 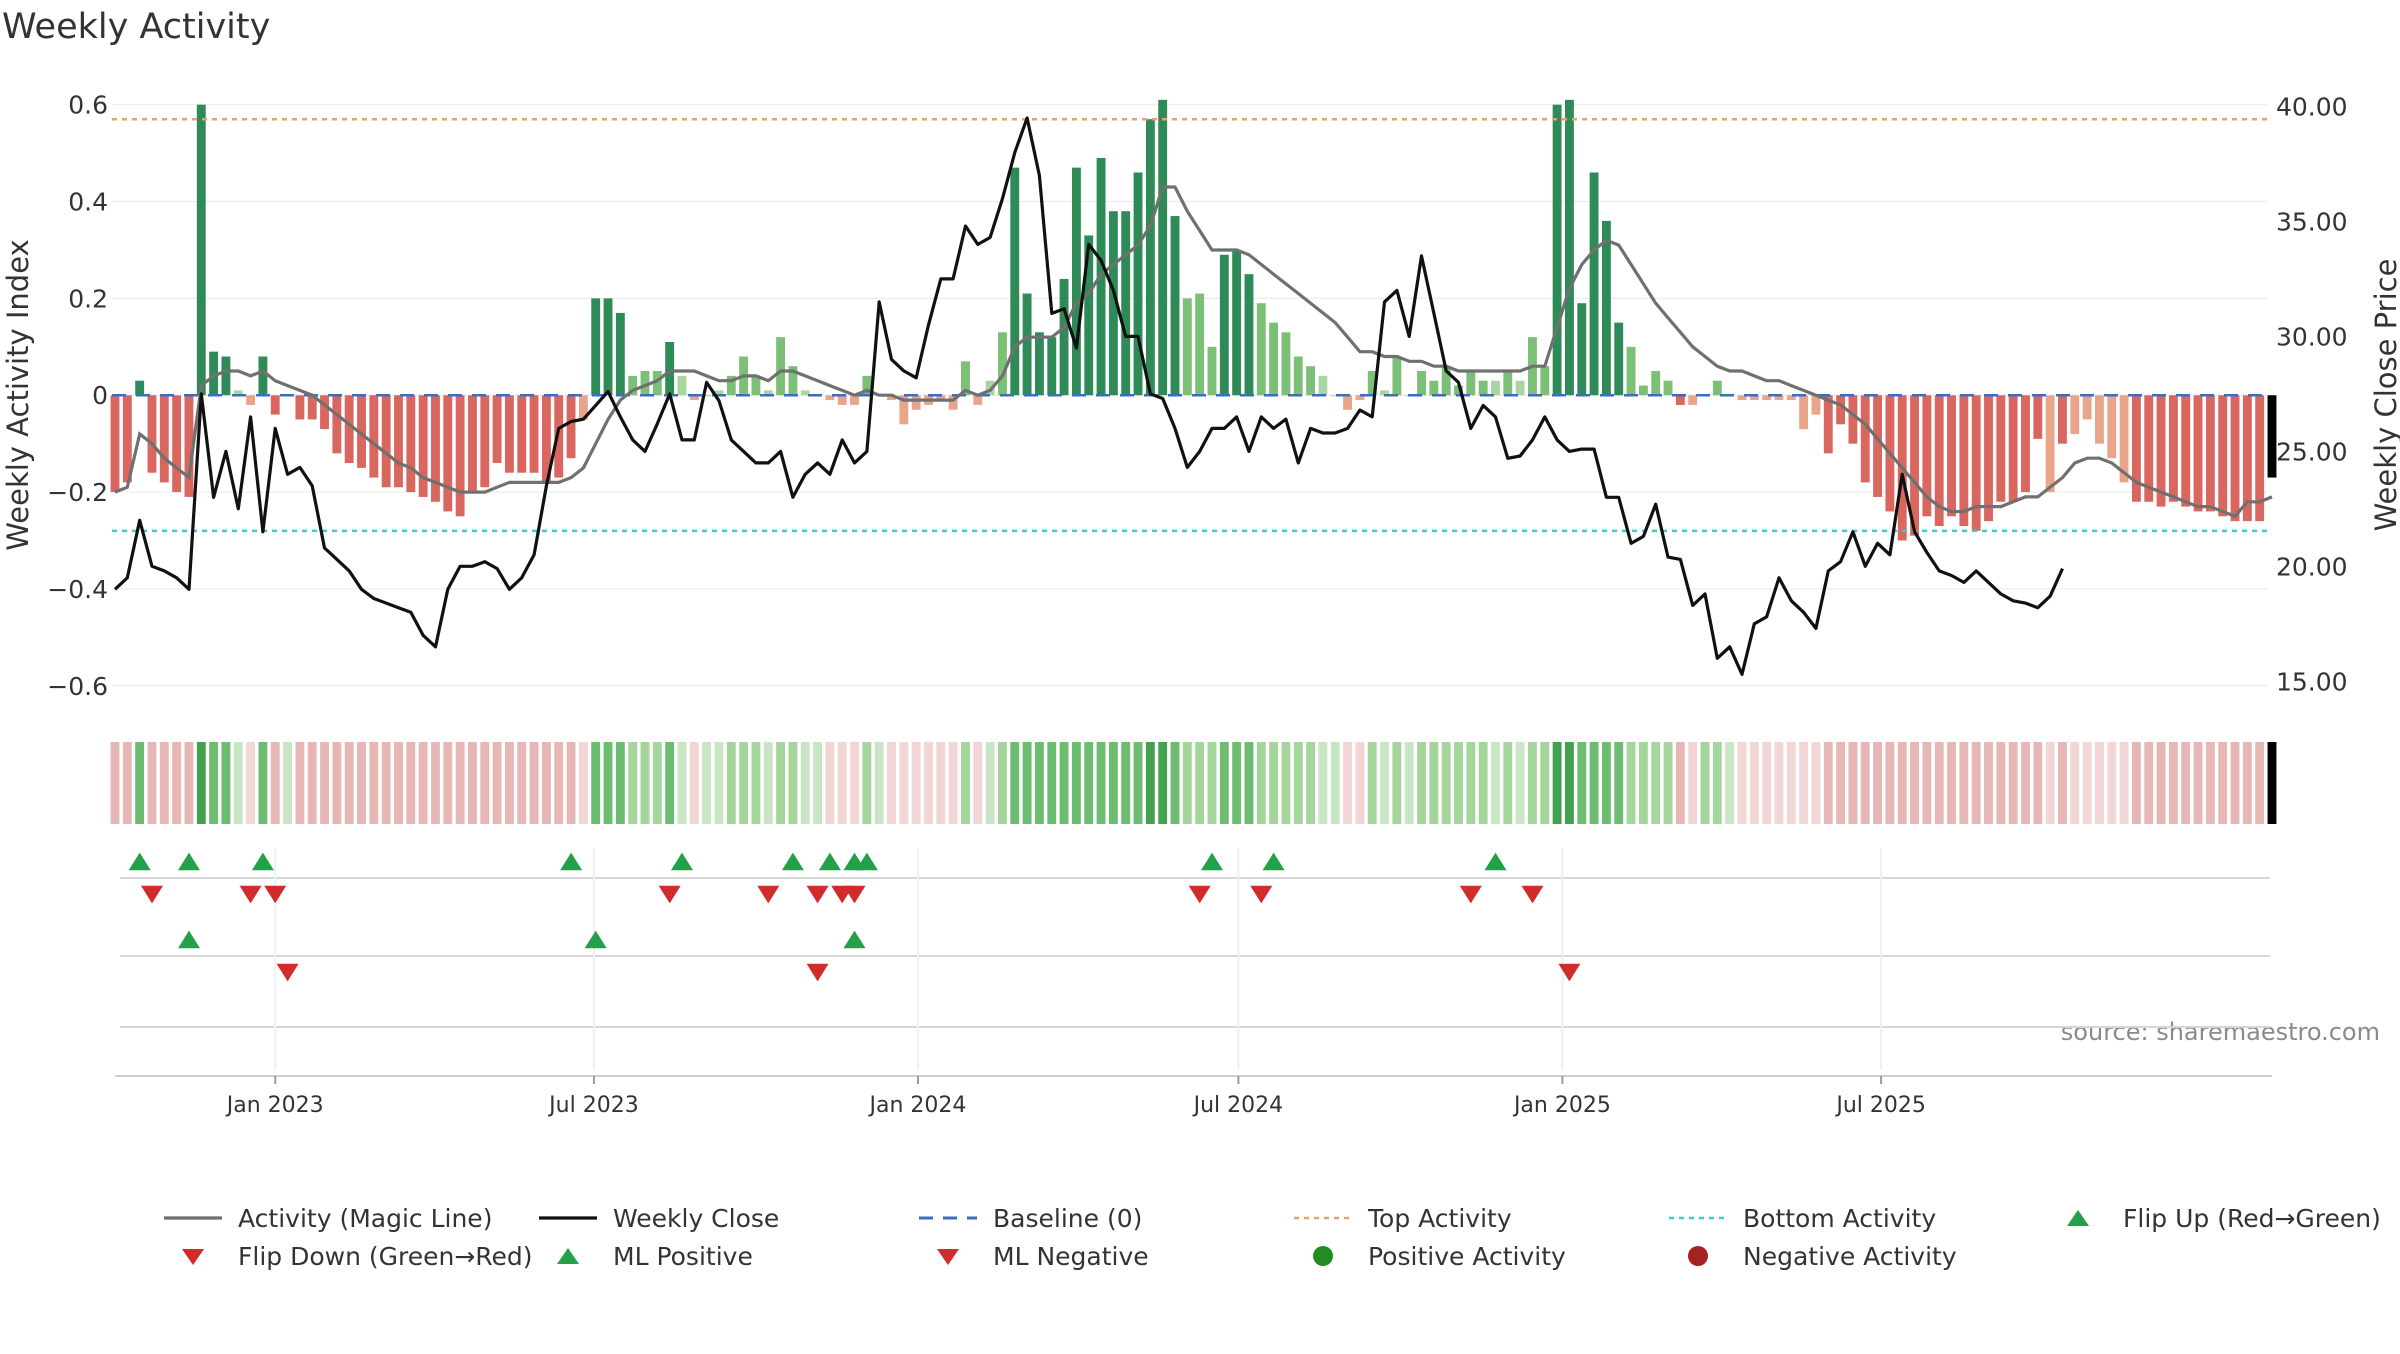 I want to click on legend-dot-icon, so click(x=1698, y=1256).